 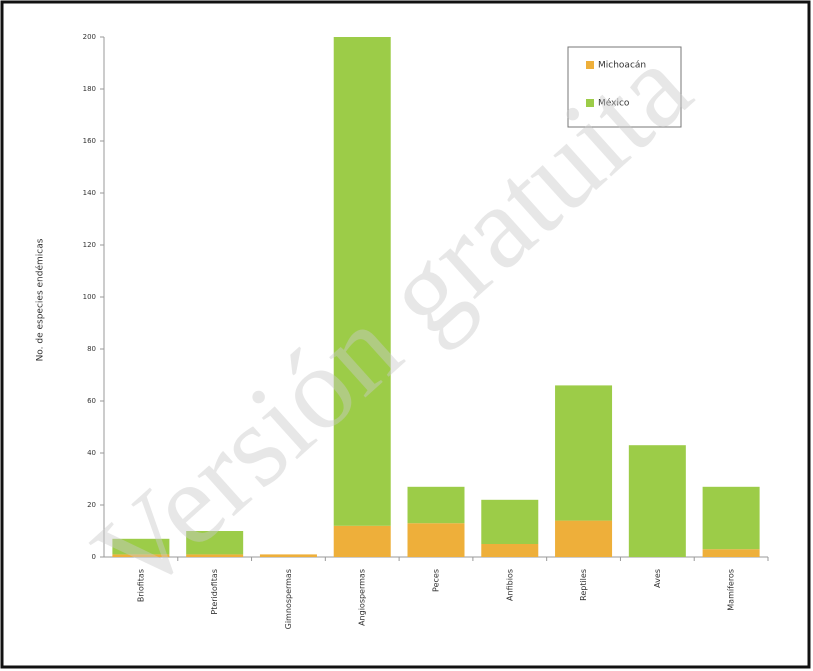 I want to click on y-tick-label: 200, so click(x=89, y=37).